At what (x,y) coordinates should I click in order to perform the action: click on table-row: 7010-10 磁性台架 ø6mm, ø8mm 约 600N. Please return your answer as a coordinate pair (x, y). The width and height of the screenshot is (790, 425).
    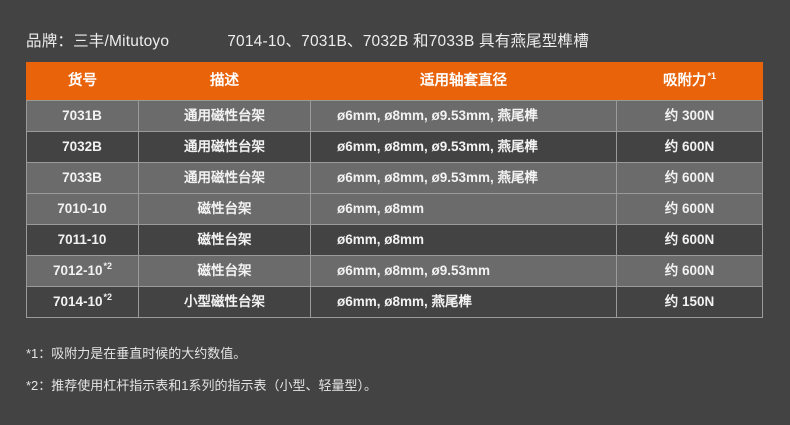
    Looking at the image, I should click on (394, 209).